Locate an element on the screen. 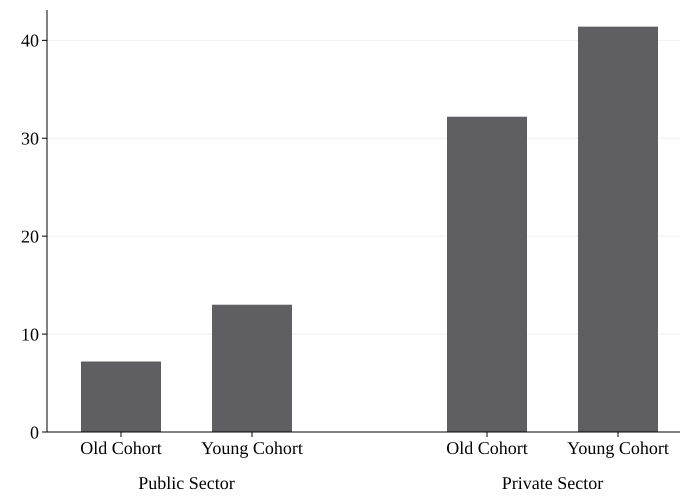  y-tick-label: 30 is located at coordinates (30, 138).